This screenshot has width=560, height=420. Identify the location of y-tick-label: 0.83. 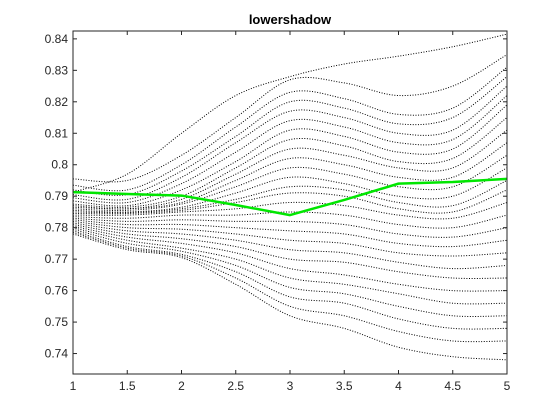
(57, 70).